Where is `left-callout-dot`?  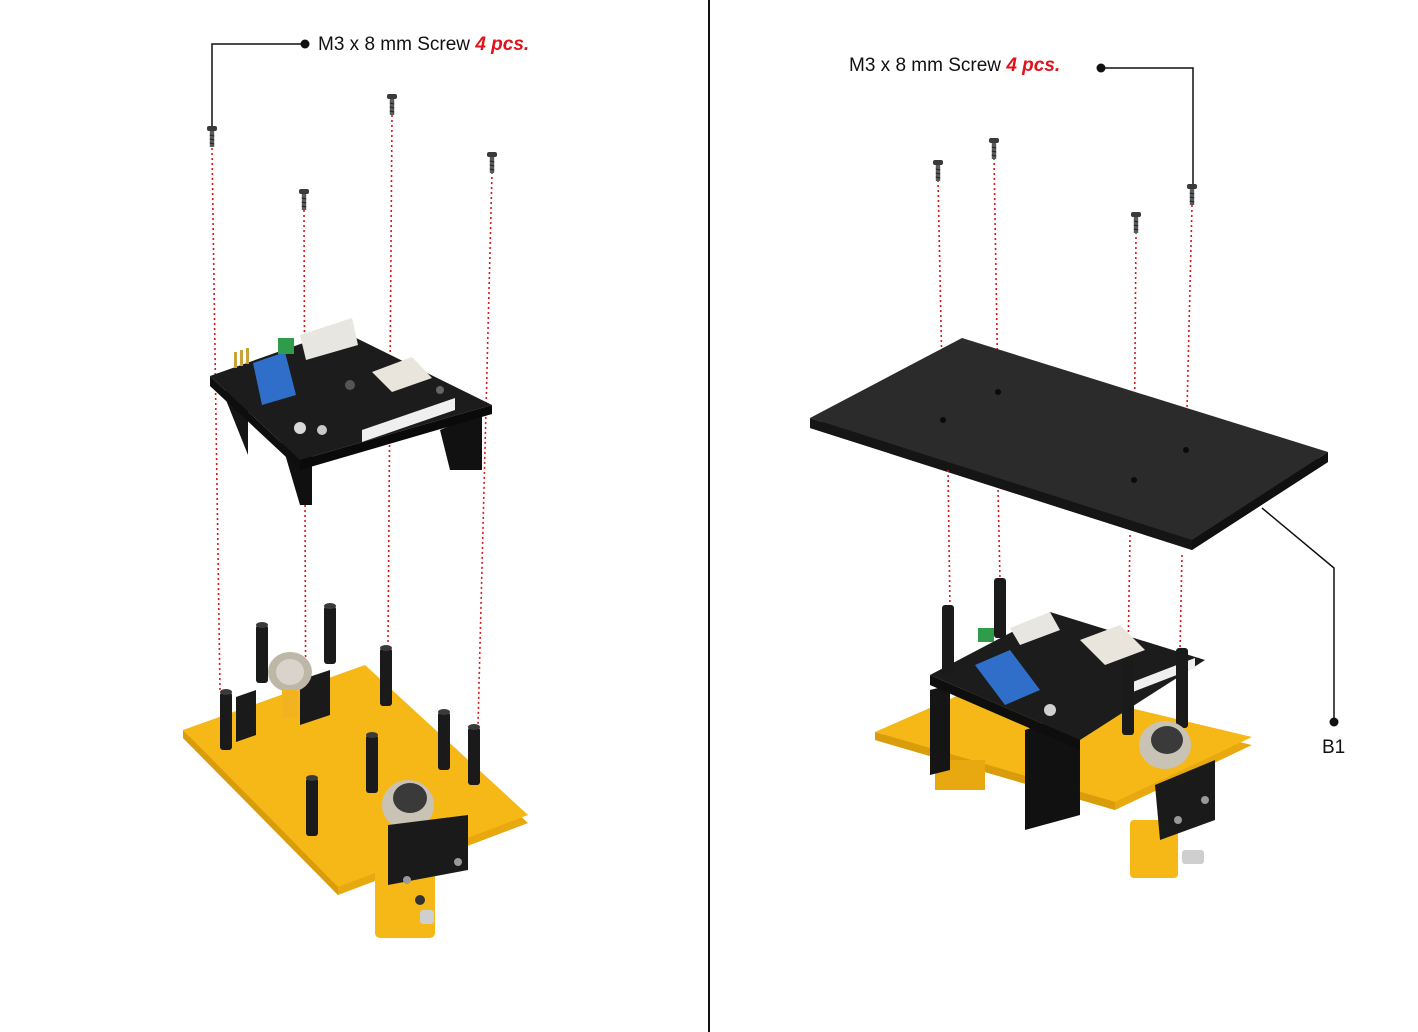
left-callout-dot is located at coordinates (305, 44).